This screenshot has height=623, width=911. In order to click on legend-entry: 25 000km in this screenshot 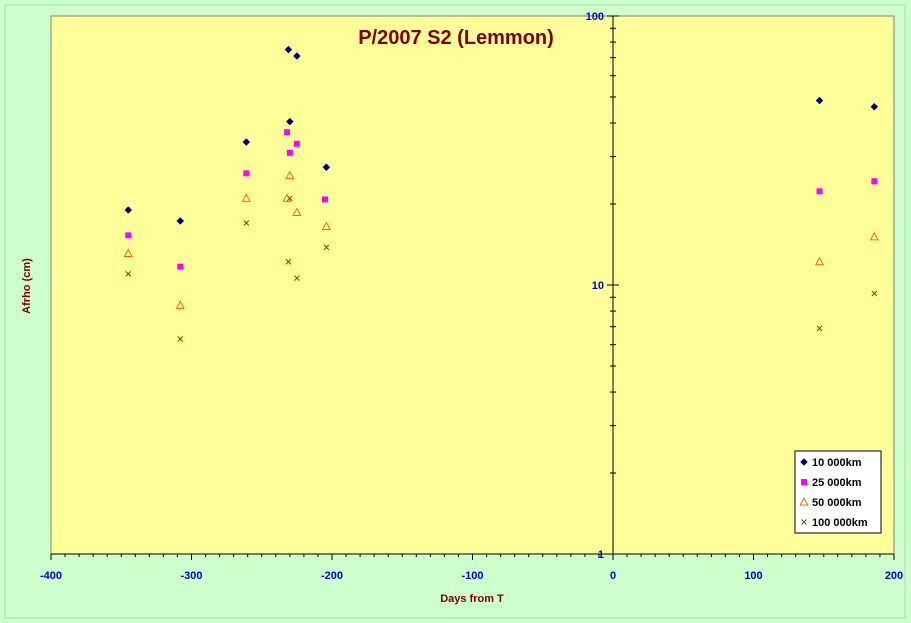, I will do `click(837, 483)`.